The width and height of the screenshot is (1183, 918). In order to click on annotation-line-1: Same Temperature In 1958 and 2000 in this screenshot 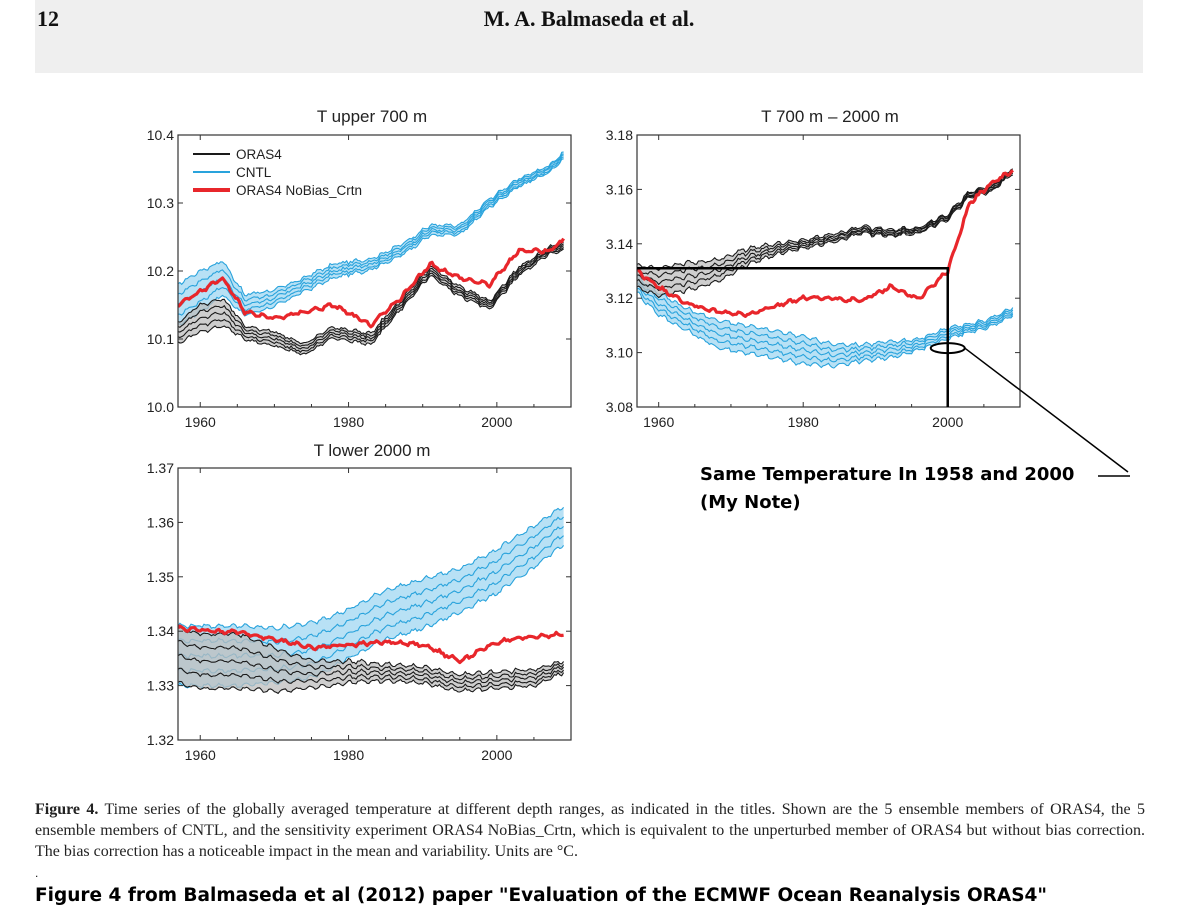, I will do `click(887, 474)`.